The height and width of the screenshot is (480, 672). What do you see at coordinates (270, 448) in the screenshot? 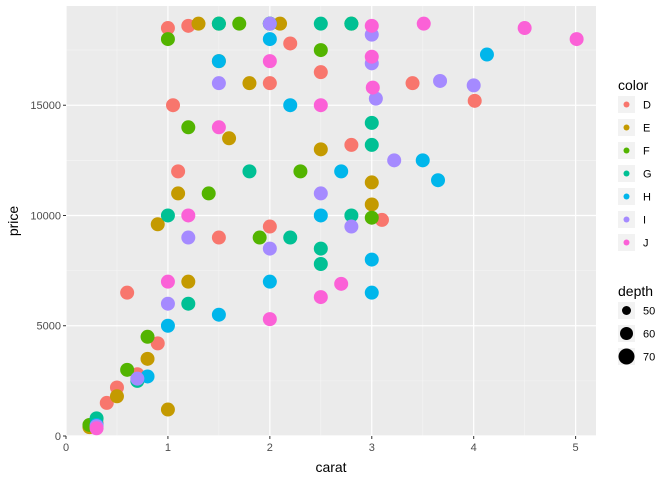
I see `x-tick-label: 2` at bounding box center [270, 448].